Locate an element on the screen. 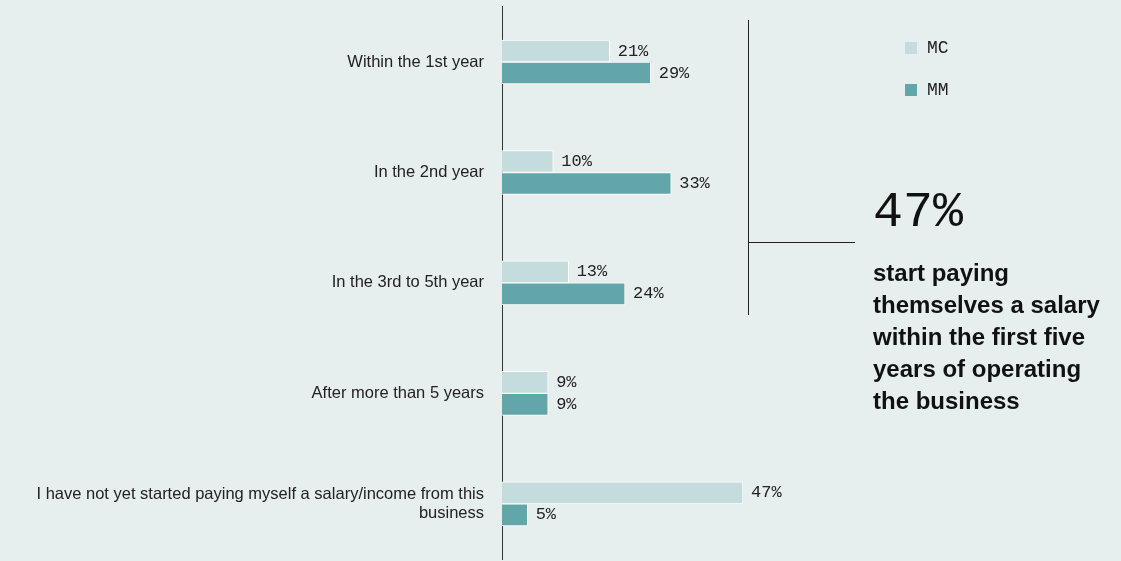 The width and height of the screenshot is (1121, 561). data-label: 10% is located at coordinates (577, 161).